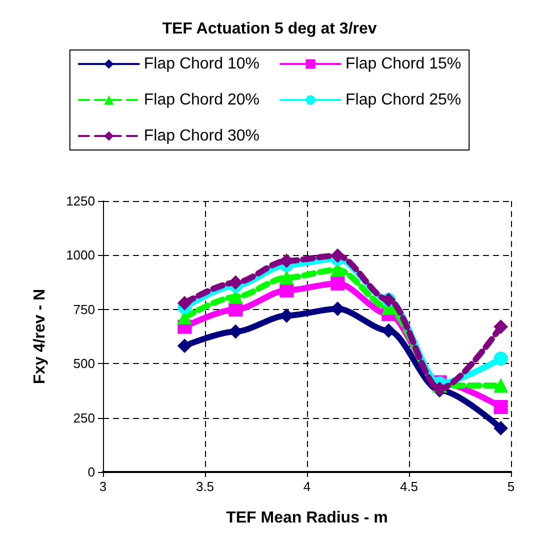 This screenshot has height=552, width=539. I want to click on y-tick-label: 250, so click(84, 418).